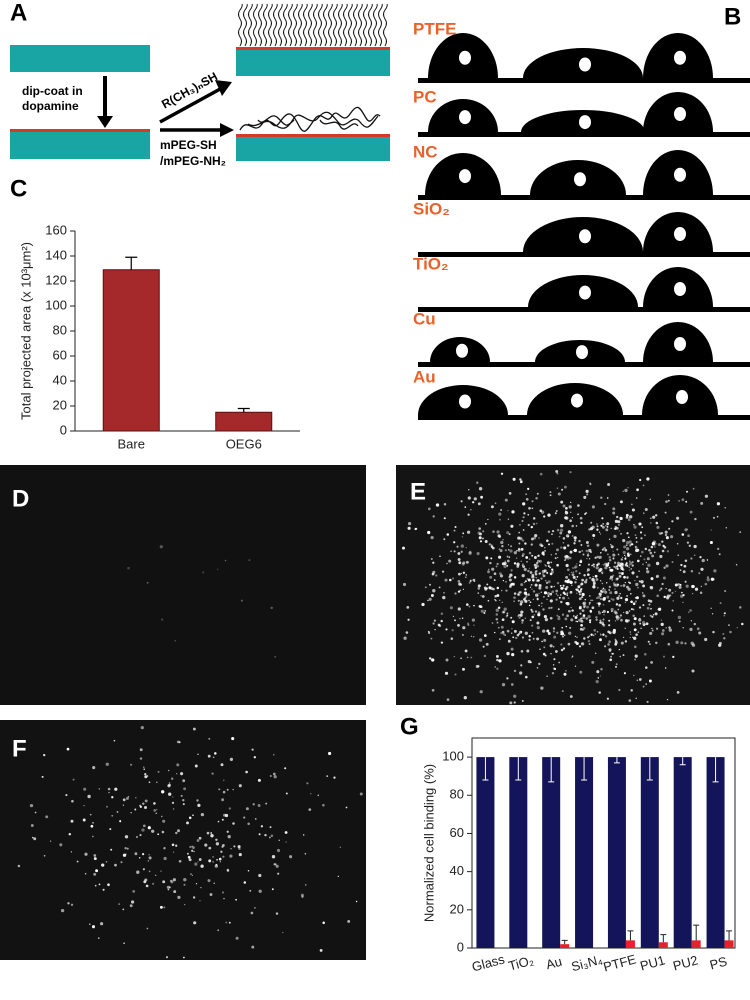  Describe the element at coordinates (313, 149) in the screenshot. I see `substrate` at that location.